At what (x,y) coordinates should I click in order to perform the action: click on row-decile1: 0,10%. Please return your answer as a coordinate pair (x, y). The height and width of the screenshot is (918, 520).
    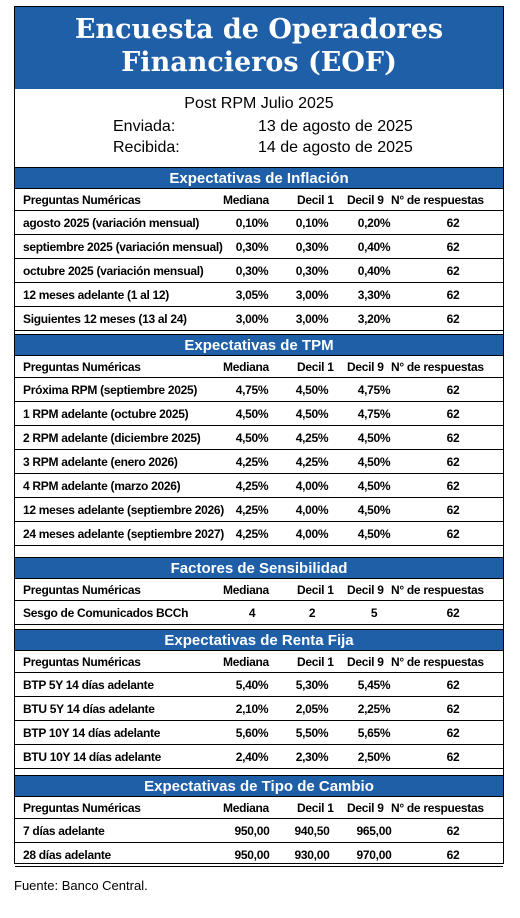
    Looking at the image, I should click on (312, 223).